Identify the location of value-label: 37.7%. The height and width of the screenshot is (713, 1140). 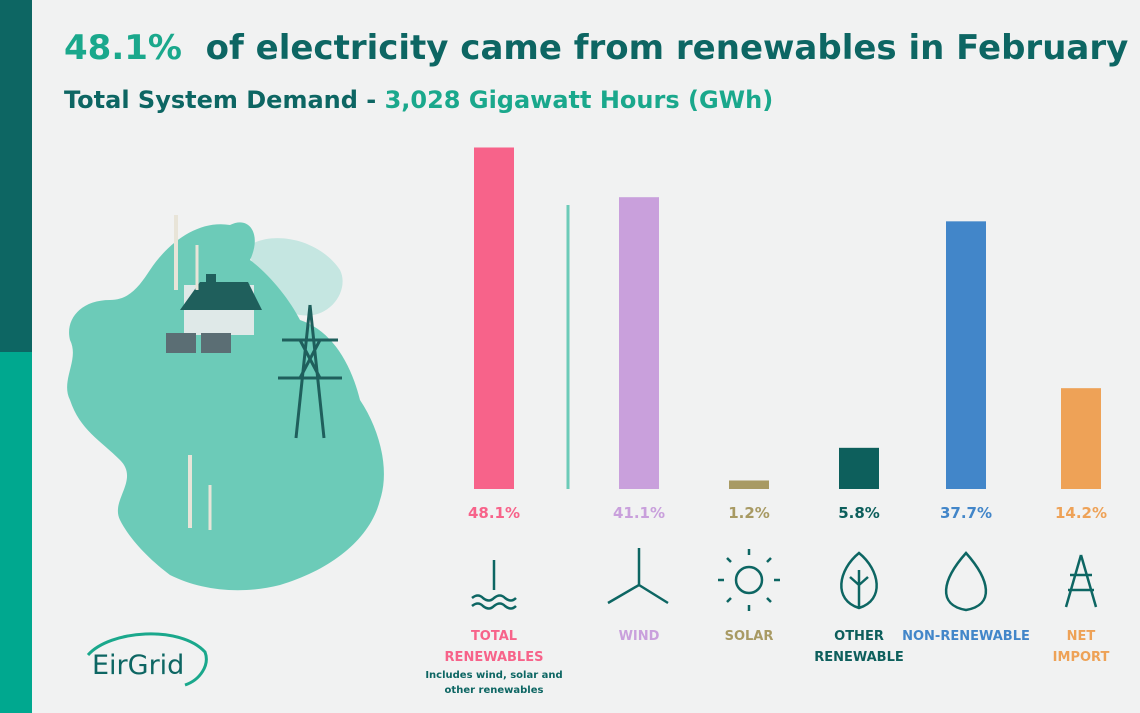
(966, 513).